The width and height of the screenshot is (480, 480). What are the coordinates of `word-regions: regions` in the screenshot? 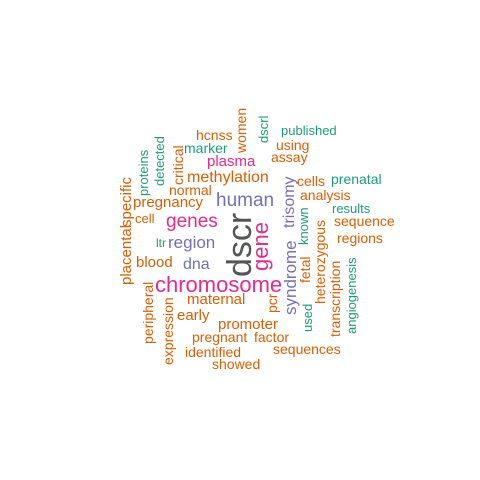 It's located at (360, 238).